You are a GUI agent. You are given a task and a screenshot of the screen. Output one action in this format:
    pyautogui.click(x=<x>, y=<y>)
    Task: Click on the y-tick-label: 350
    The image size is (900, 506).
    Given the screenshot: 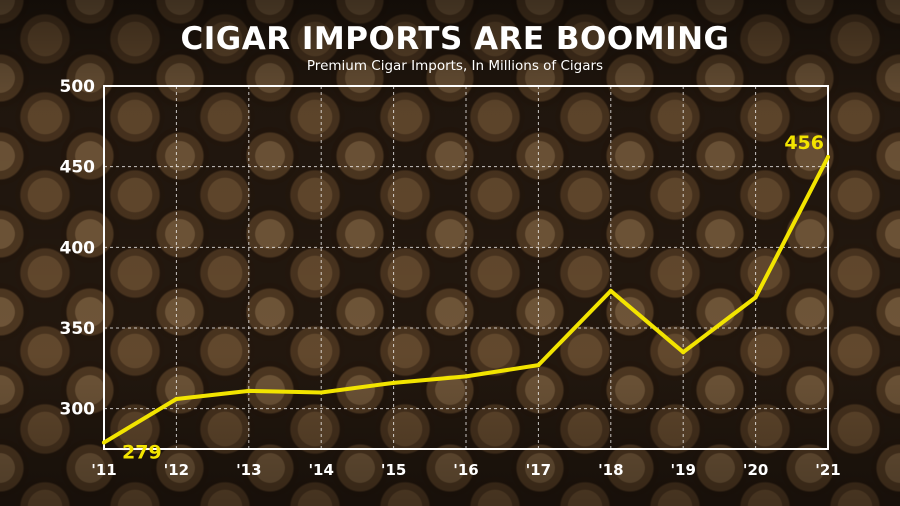 What is the action you would take?
    pyautogui.click(x=78, y=329)
    